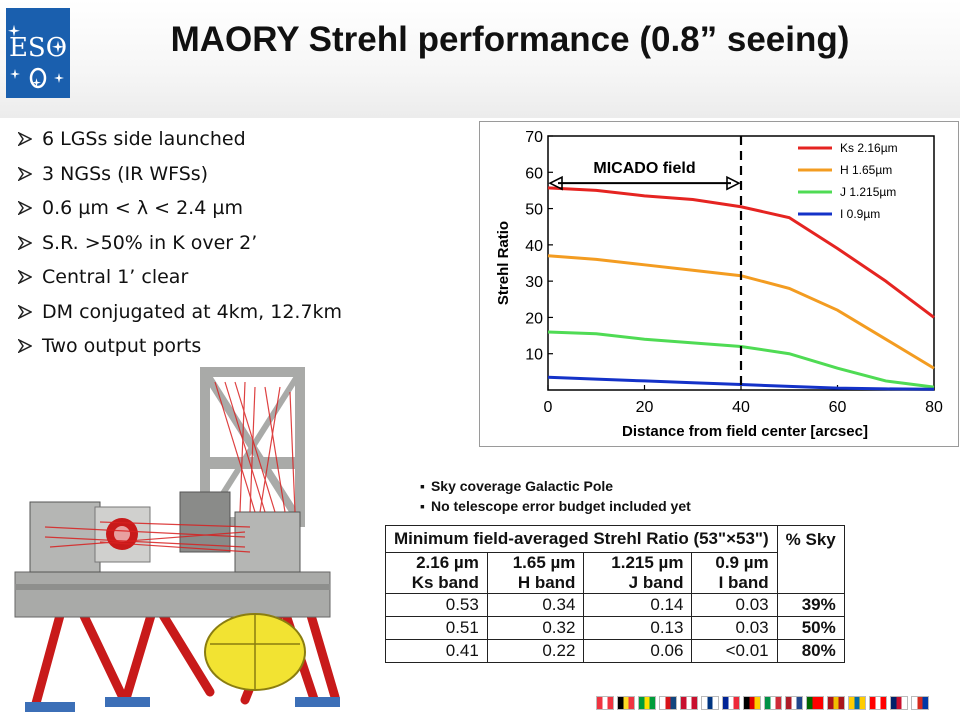 The height and width of the screenshot is (725, 960). Describe the element at coordinates (656, 582) in the screenshot. I see `band-name: J band` at that location.